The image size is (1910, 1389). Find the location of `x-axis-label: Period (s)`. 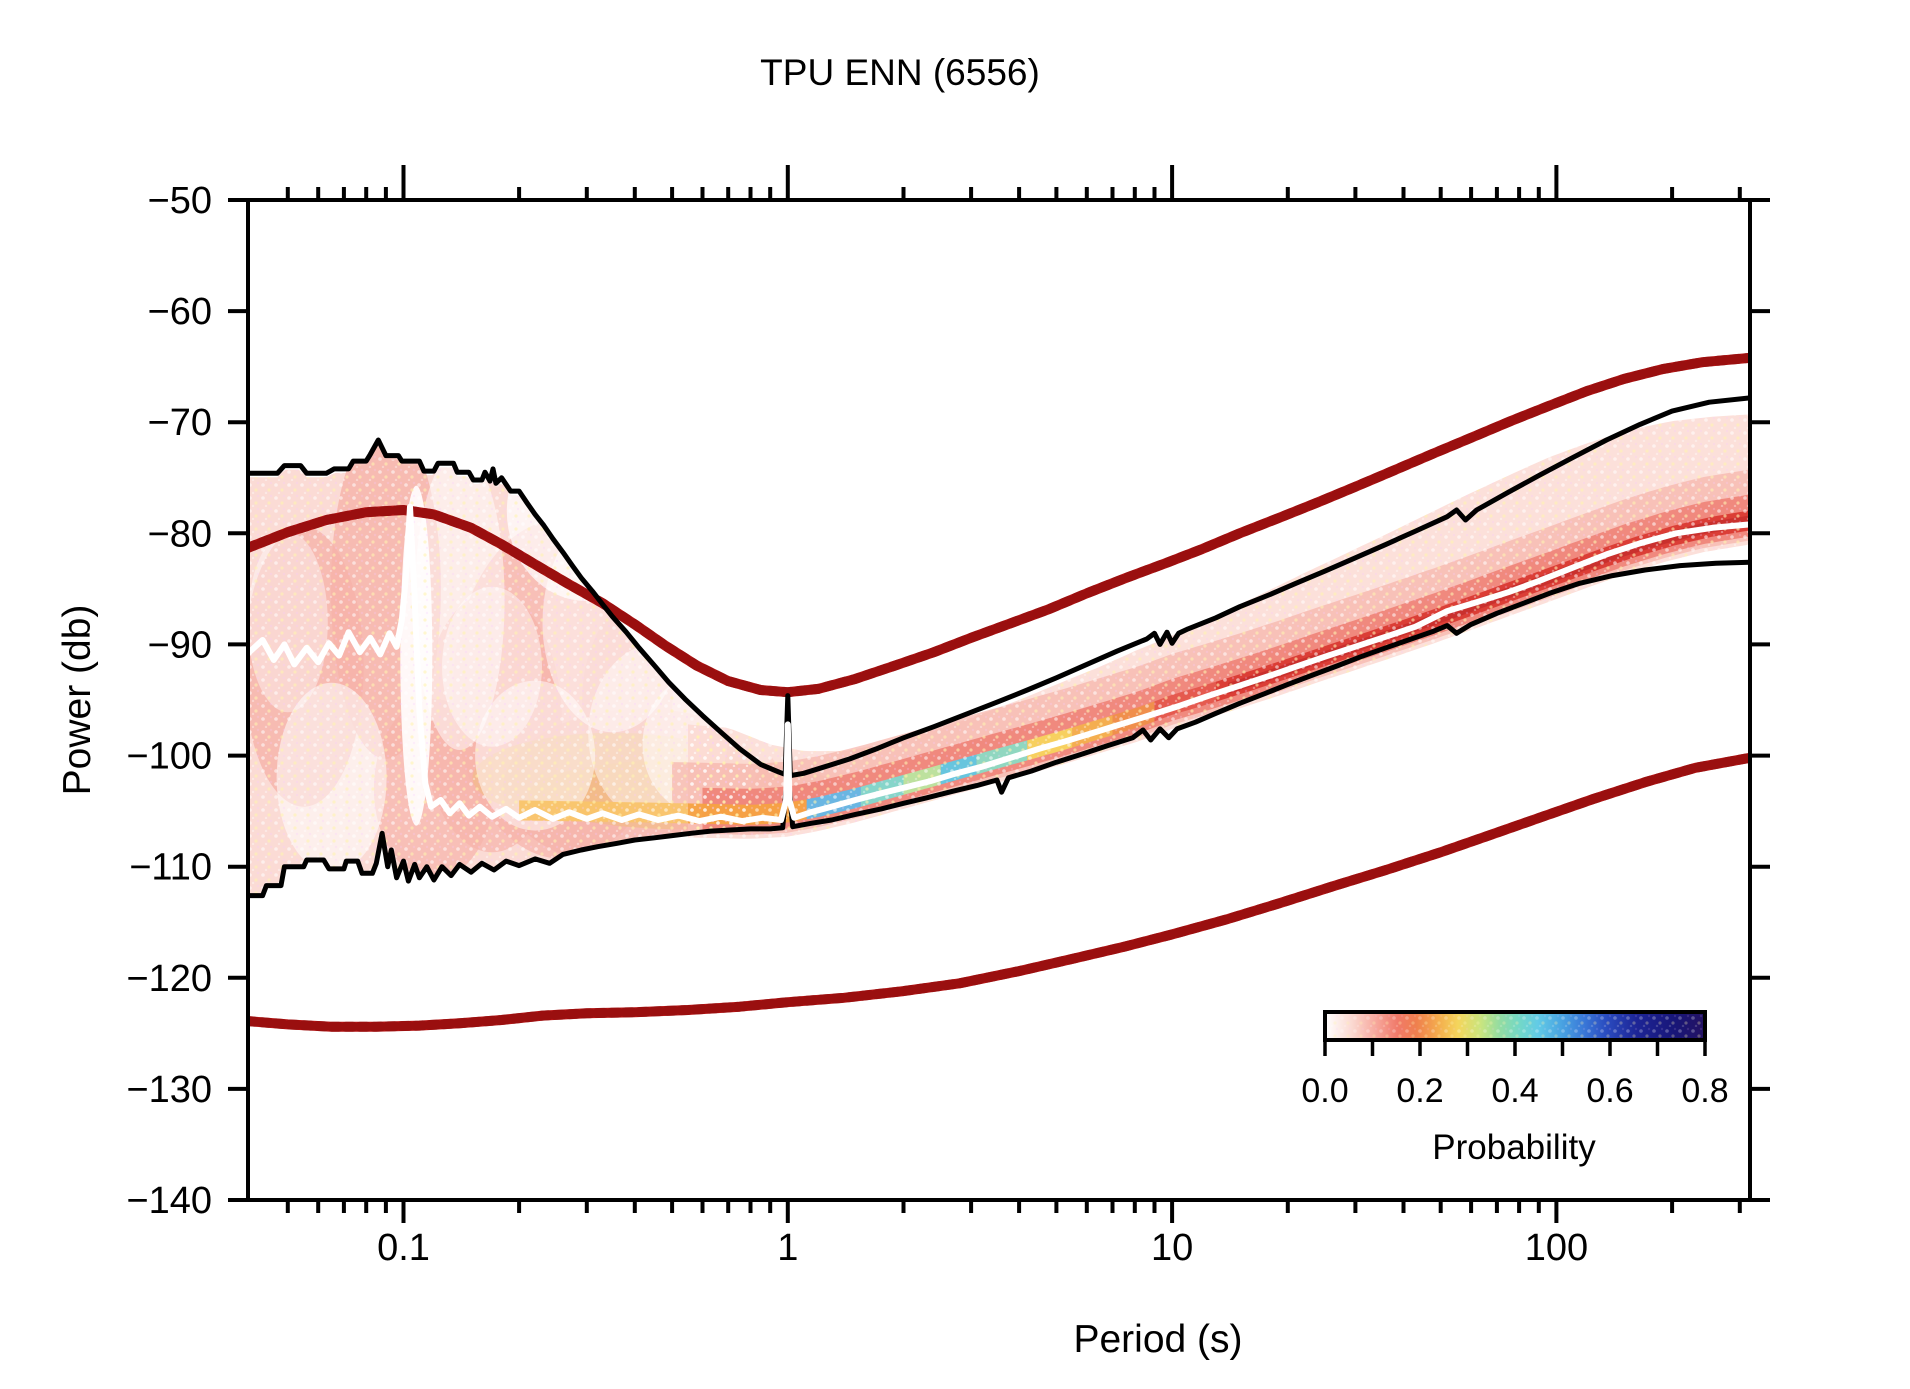

x-axis-label: Period (s) is located at coordinates (1158, 1339).